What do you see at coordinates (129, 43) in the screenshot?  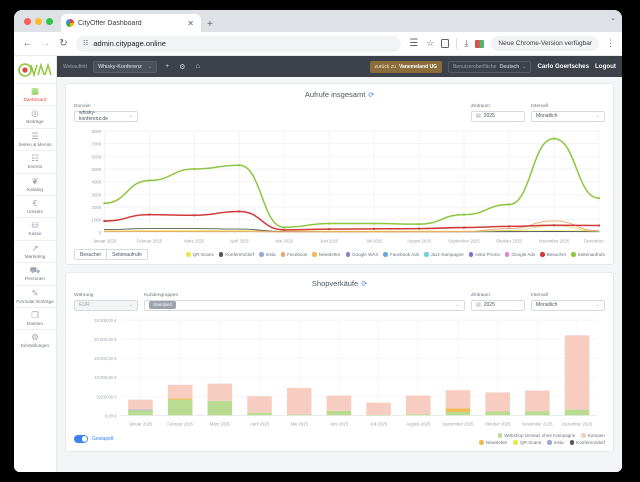 I see `url-text: admin.citypage.online` at bounding box center [129, 43].